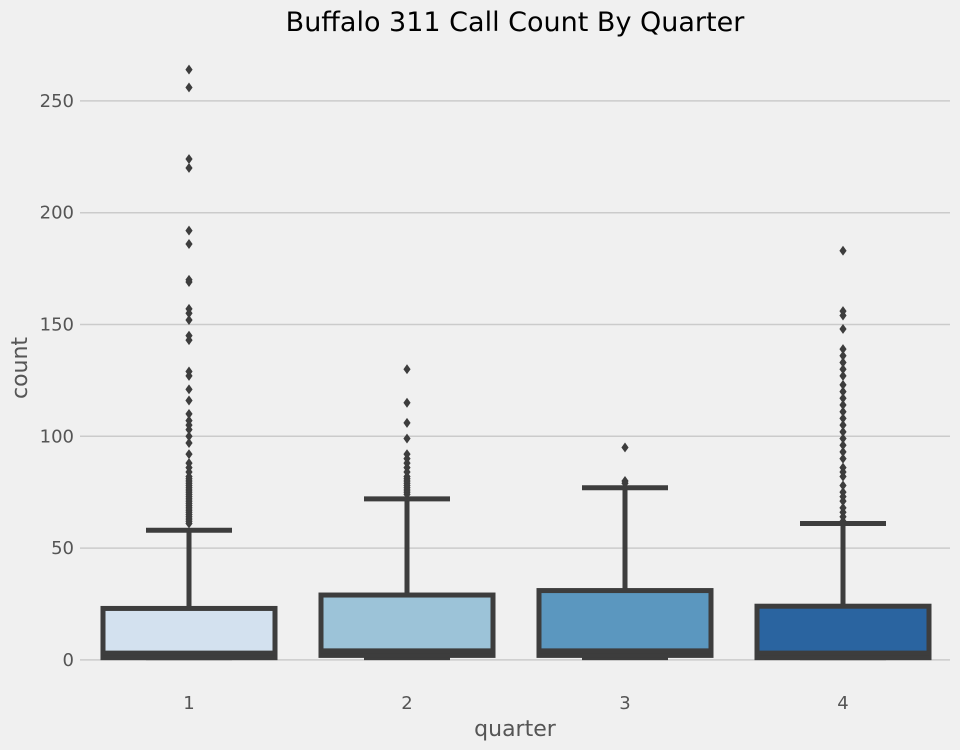  Describe the element at coordinates (842, 703) in the screenshot. I see `x-tick-label: 4` at that location.